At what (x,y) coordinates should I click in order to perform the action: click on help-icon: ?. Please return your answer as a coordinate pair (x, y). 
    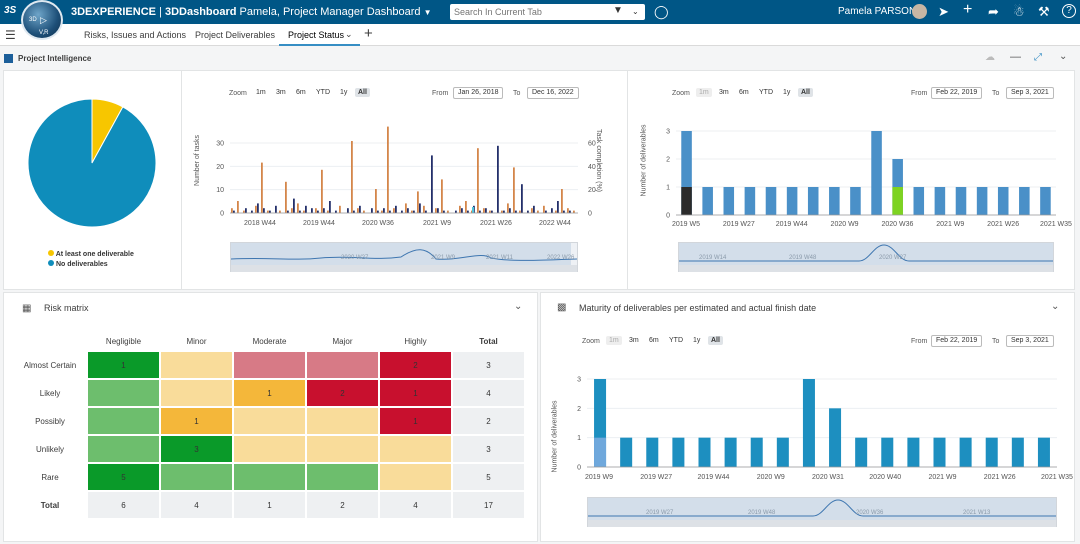
    Looking at the image, I should click on (1069, 11).